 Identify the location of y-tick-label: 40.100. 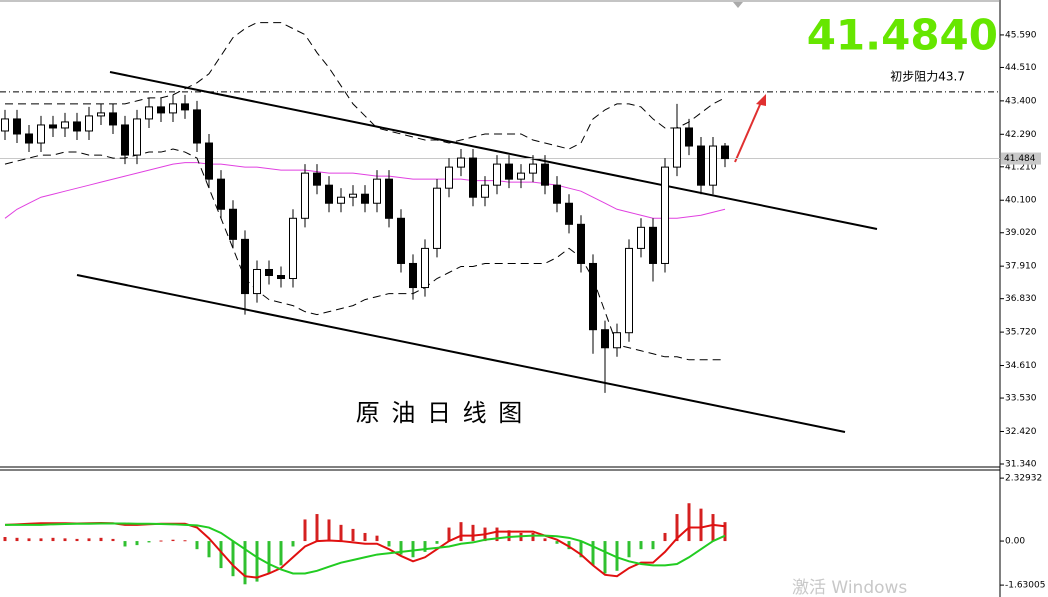
(1021, 201).